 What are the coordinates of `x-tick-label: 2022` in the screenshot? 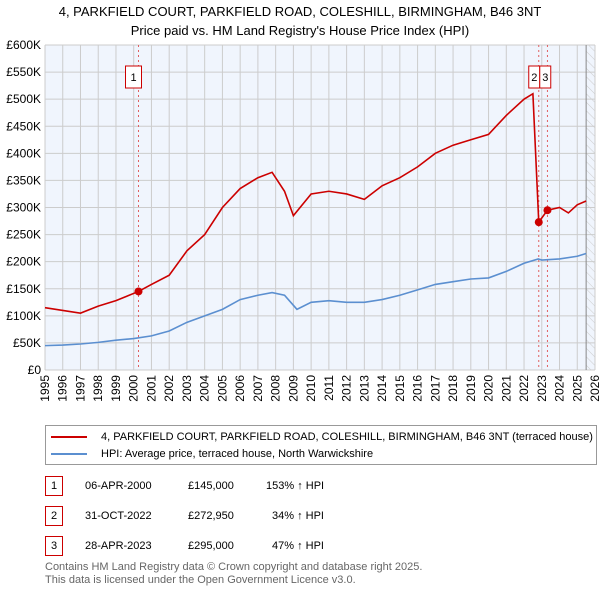 It's located at (524, 388).